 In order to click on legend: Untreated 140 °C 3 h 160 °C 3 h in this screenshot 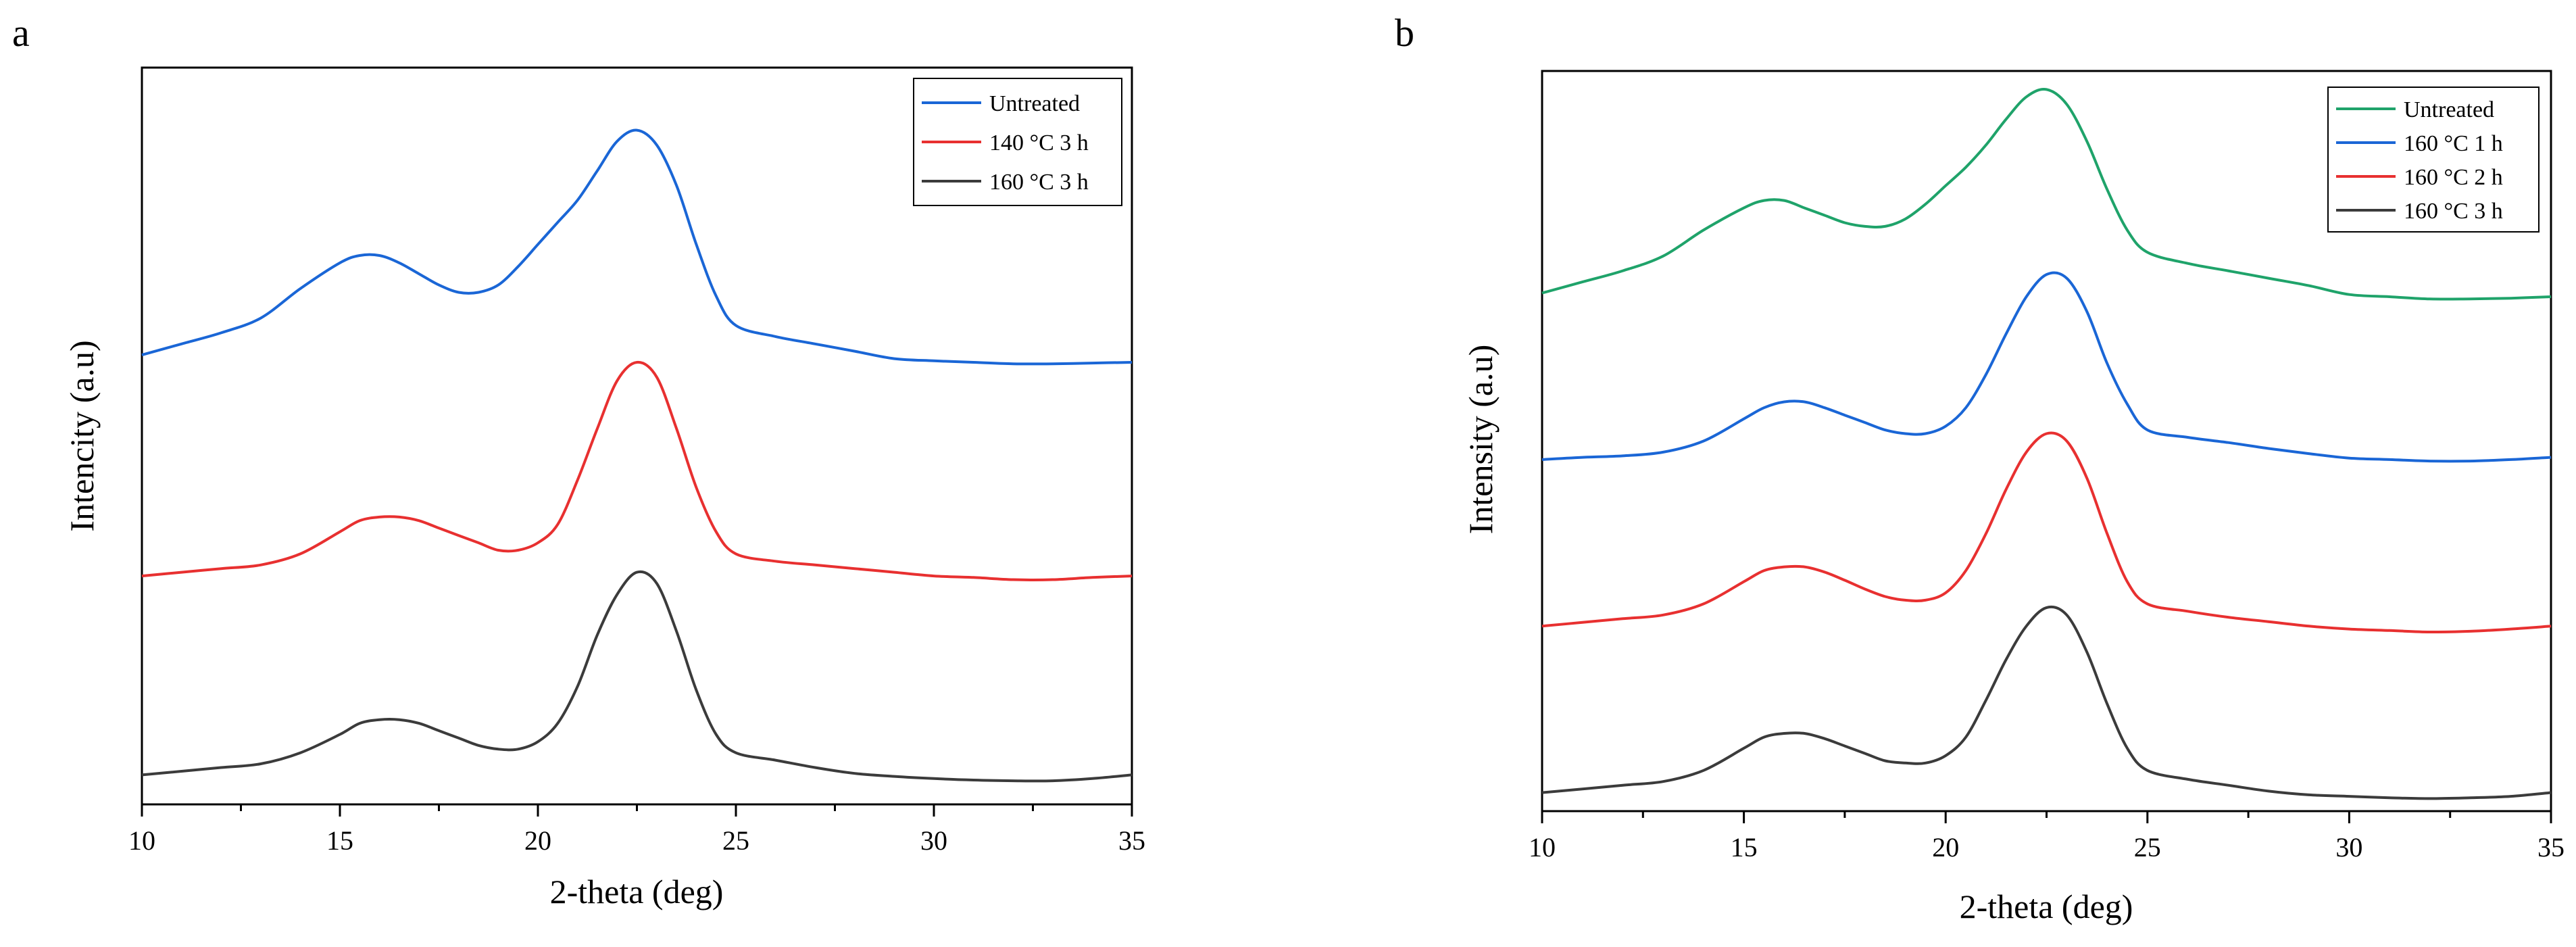, I will do `click(1018, 142)`.